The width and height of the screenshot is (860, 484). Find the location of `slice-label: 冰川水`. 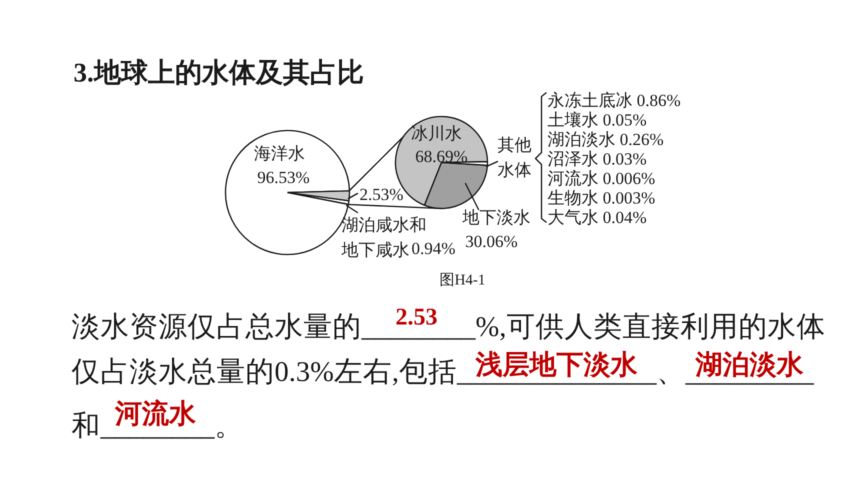

slice-label: 冰川水 is located at coordinates (436, 133).